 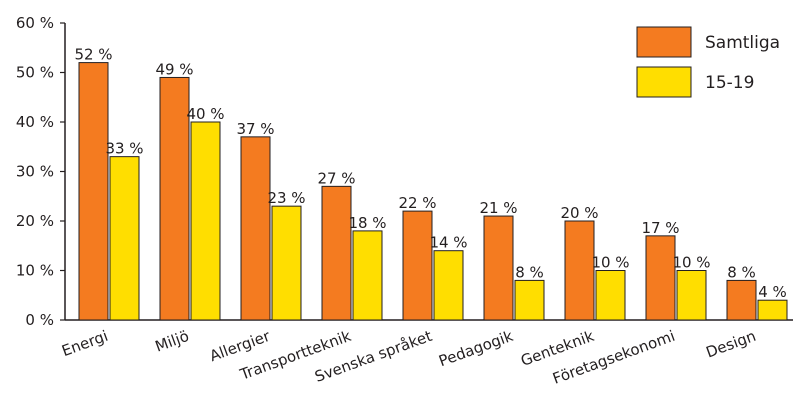 I want to click on y-tick-label: 40 %, so click(x=35, y=122).